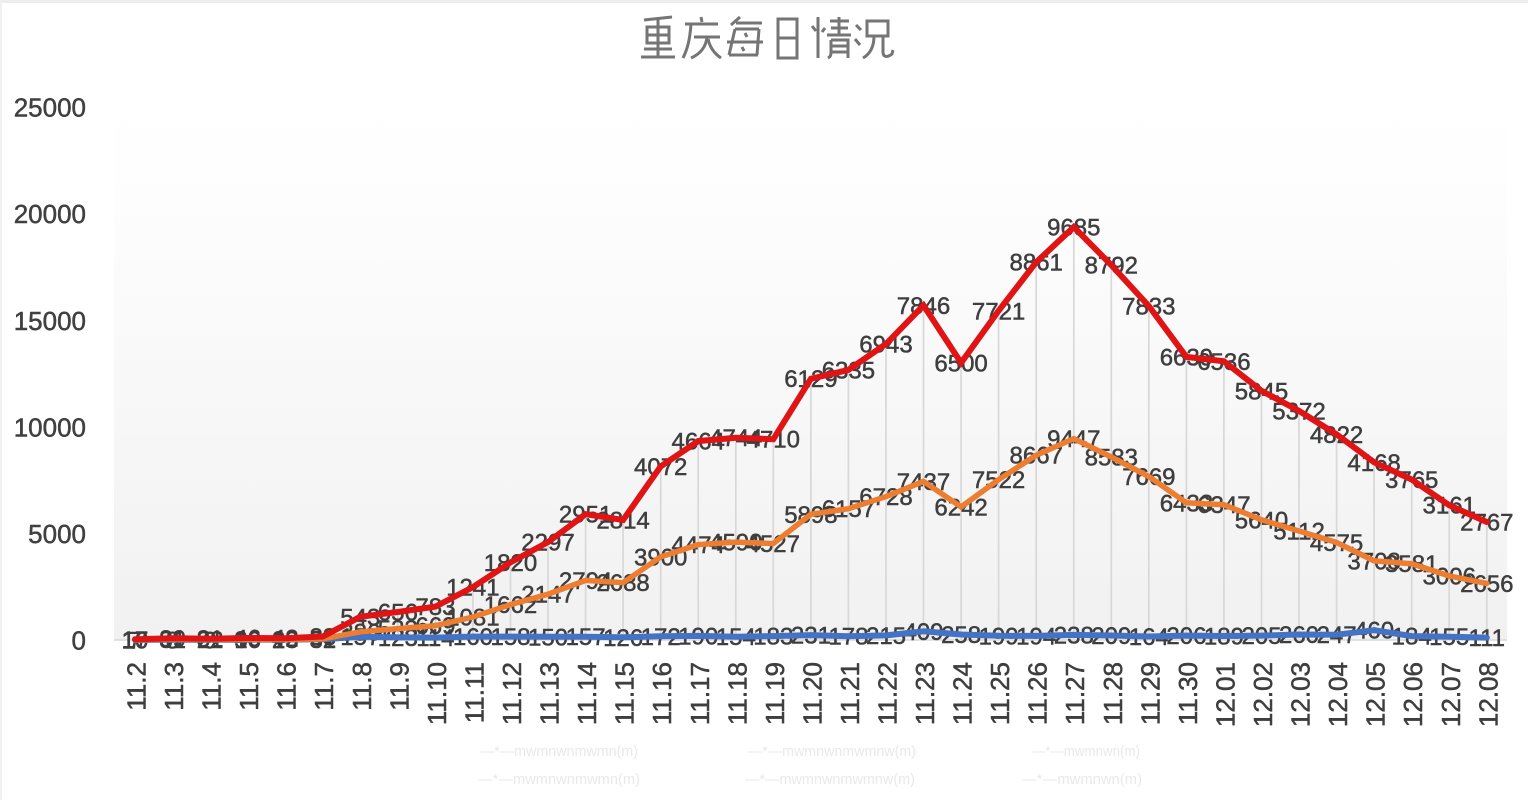  What do you see at coordinates (1338, 694) in the screenshot?
I see `svg-text: 12.04` at bounding box center [1338, 694].